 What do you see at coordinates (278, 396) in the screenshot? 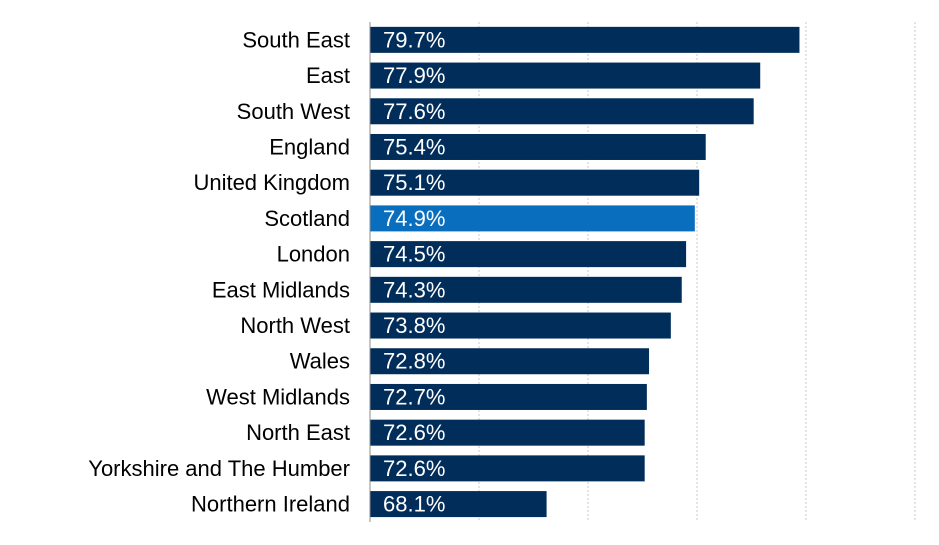
I see `category-label: West Midlands` at bounding box center [278, 396].